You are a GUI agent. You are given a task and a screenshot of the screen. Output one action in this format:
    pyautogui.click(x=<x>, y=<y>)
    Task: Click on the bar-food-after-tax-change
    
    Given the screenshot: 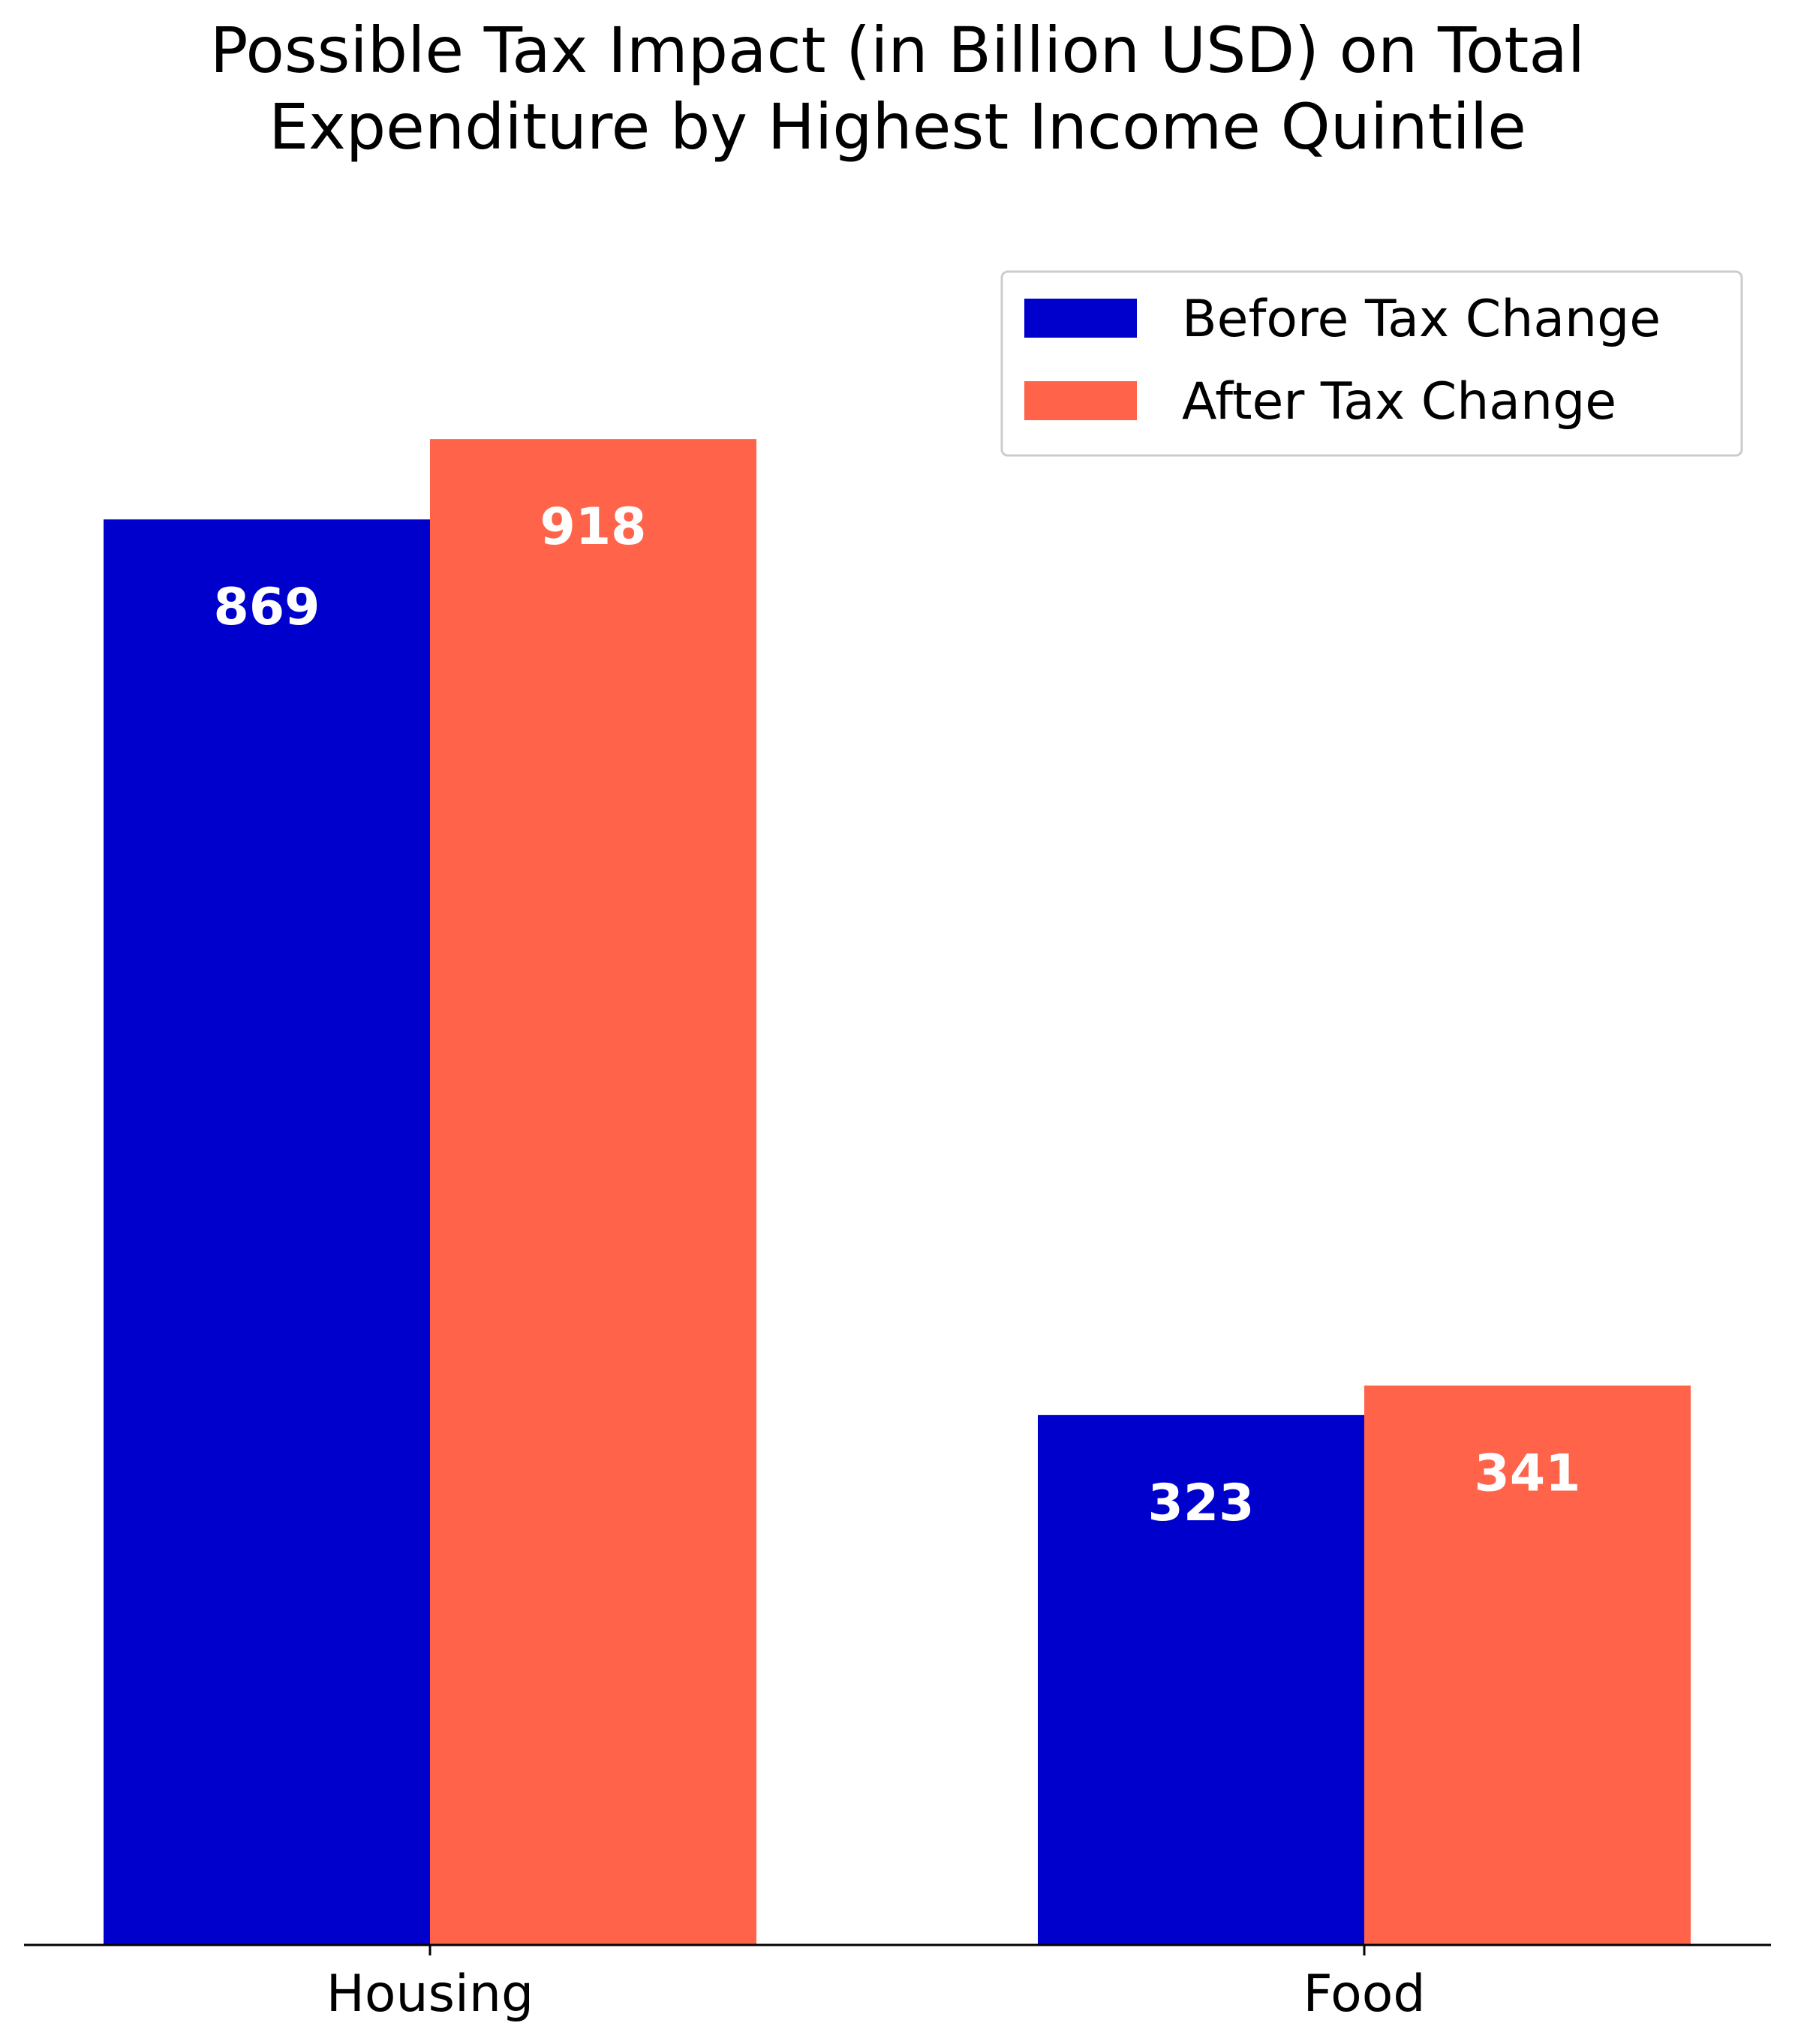 What is the action you would take?
    pyautogui.click(x=1527, y=1665)
    